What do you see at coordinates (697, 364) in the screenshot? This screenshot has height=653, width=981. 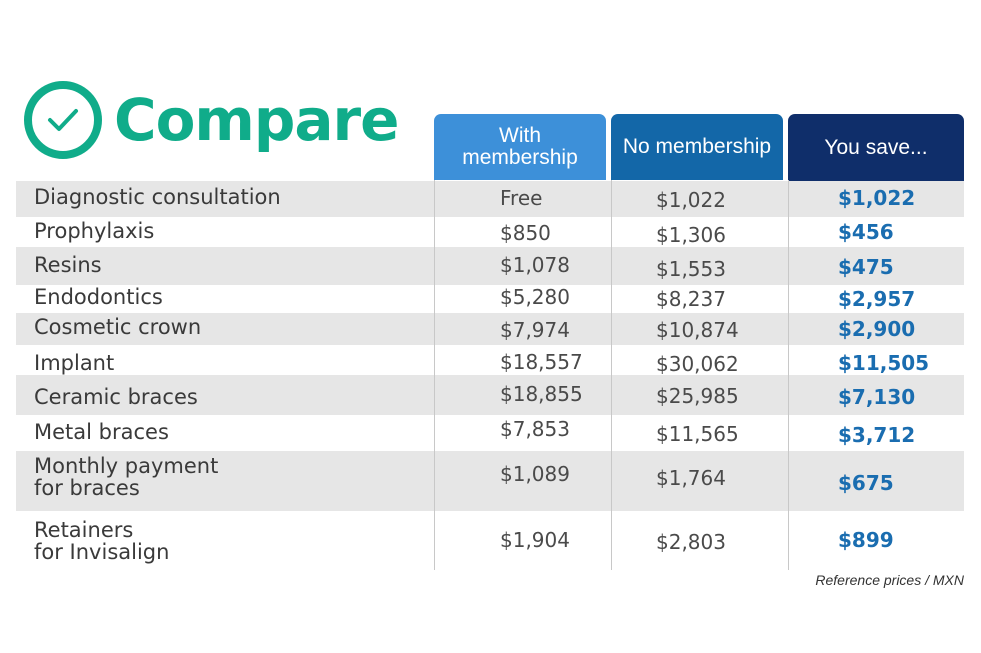 I see `price-no-membership: $30,062` at bounding box center [697, 364].